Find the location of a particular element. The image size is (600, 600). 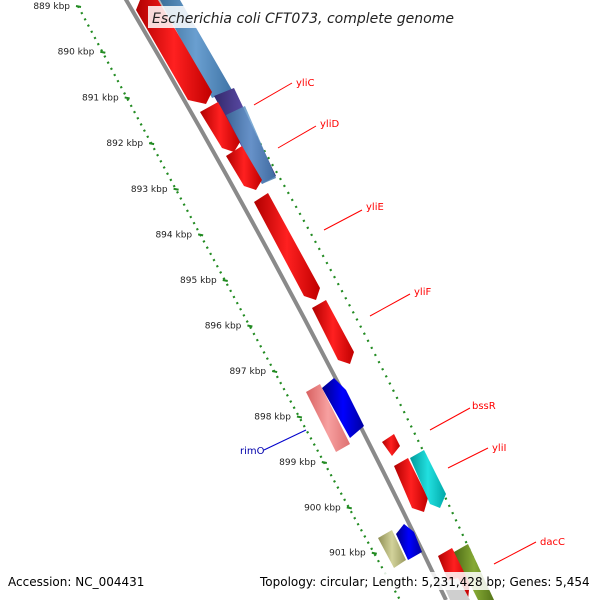

footer-accession-bg is located at coordinates (79, 581).